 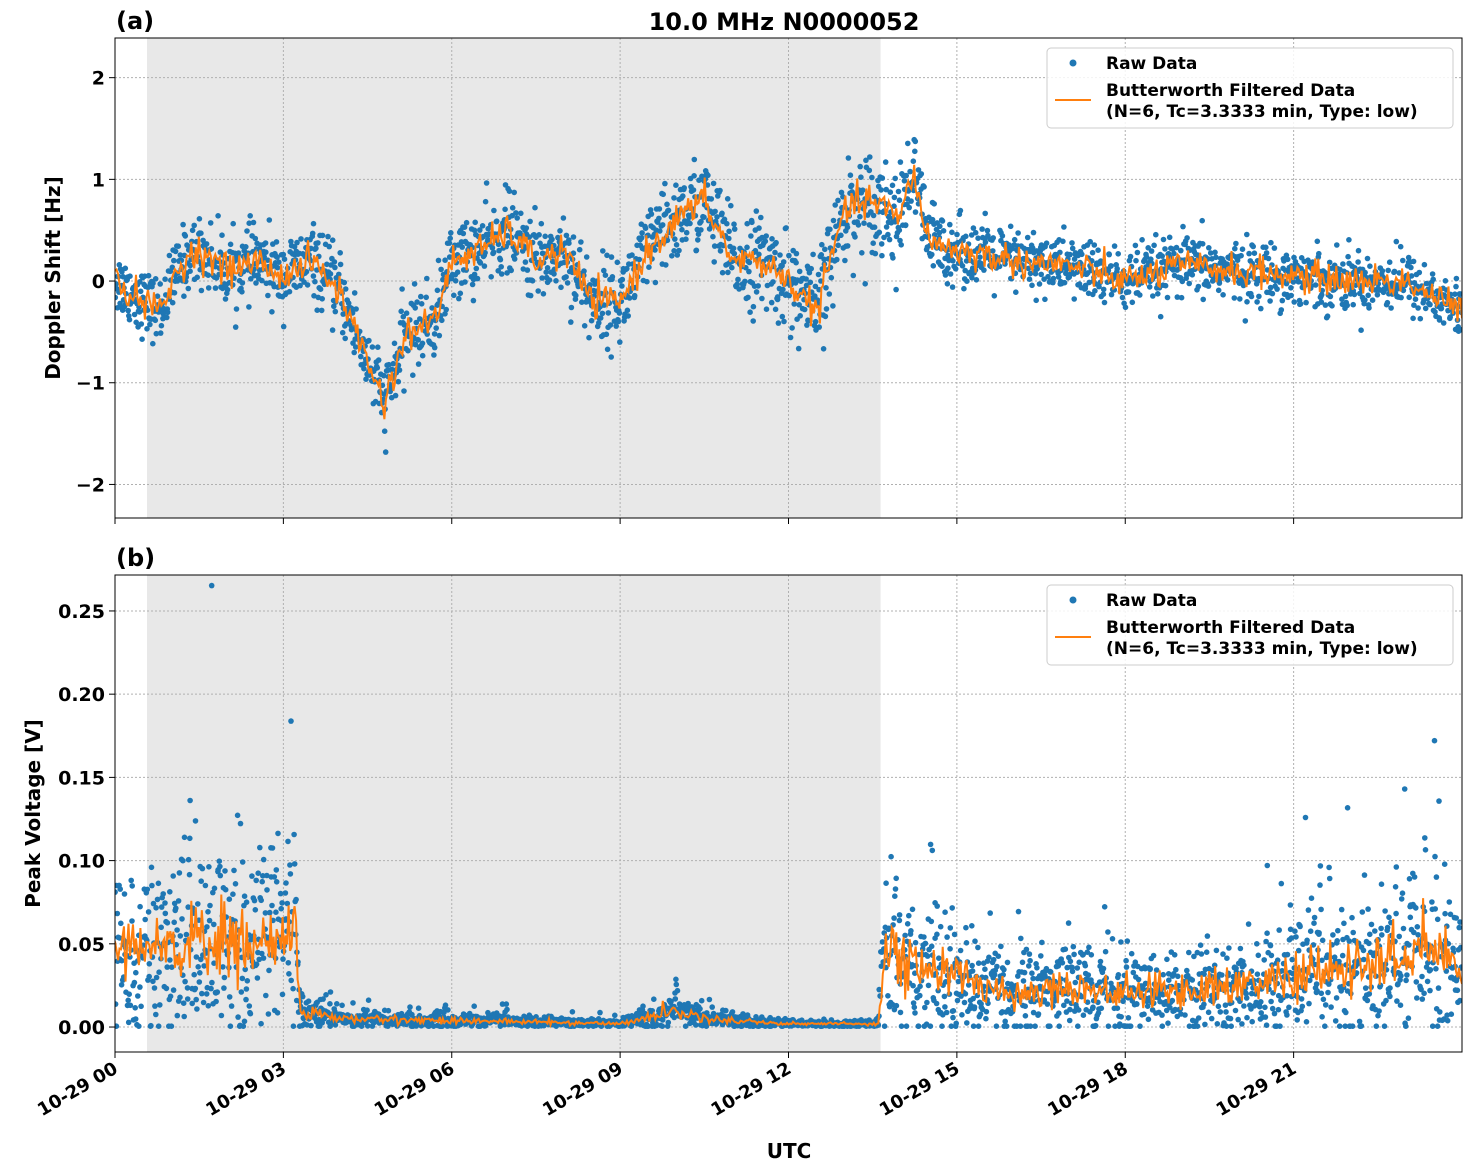 I want to click on legend-entry: Butterworth Filtered Data, so click(x=1230, y=91).